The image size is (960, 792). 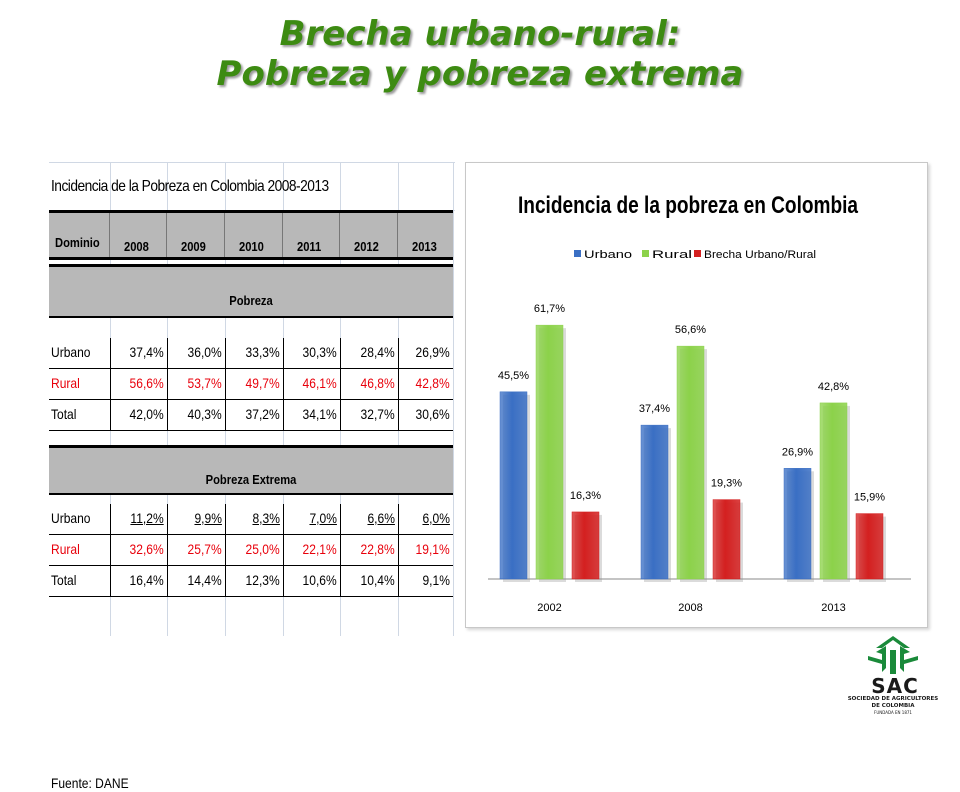 What do you see at coordinates (369, 384) in the screenshot?
I see `table-cell: 46,8%` at bounding box center [369, 384].